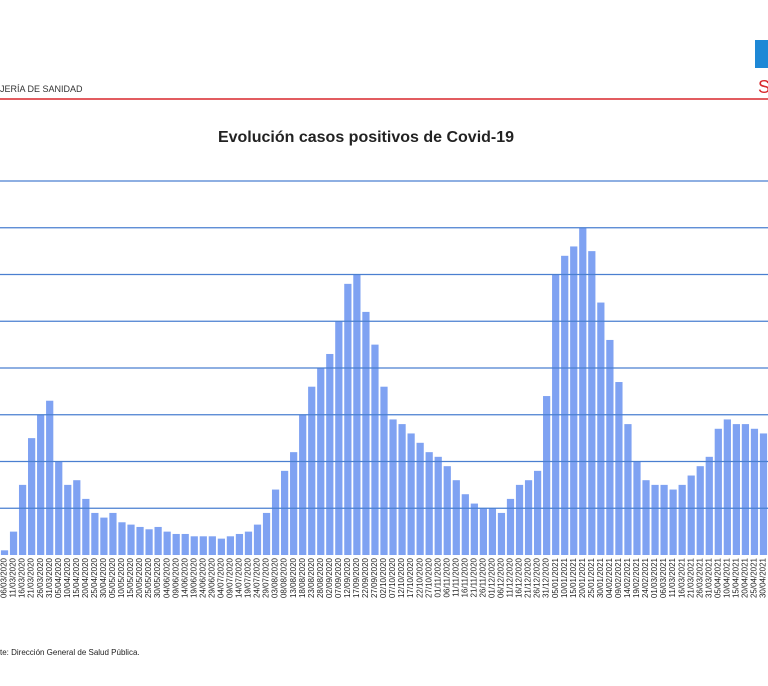 The width and height of the screenshot is (768, 686). What do you see at coordinates (22, 577) in the screenshot?
I see `x-tick-label: 16/03/2020` at bounding box center [22, 577].